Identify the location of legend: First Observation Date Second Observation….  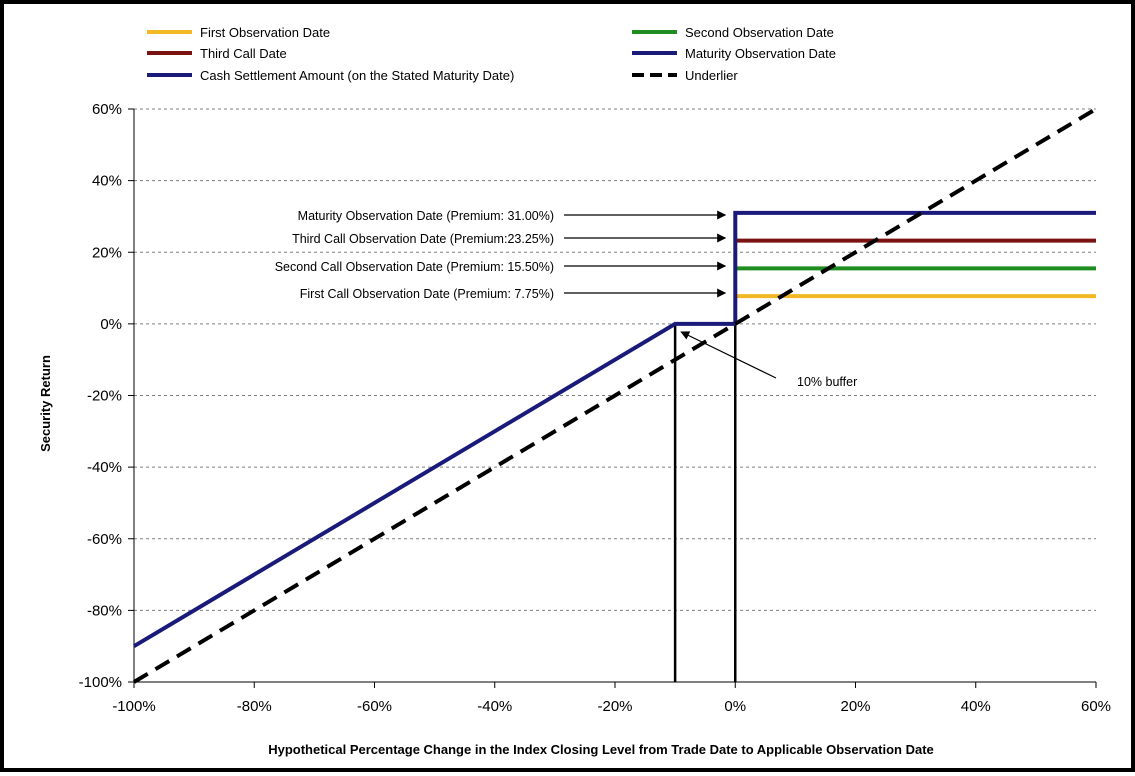
(491, 54).